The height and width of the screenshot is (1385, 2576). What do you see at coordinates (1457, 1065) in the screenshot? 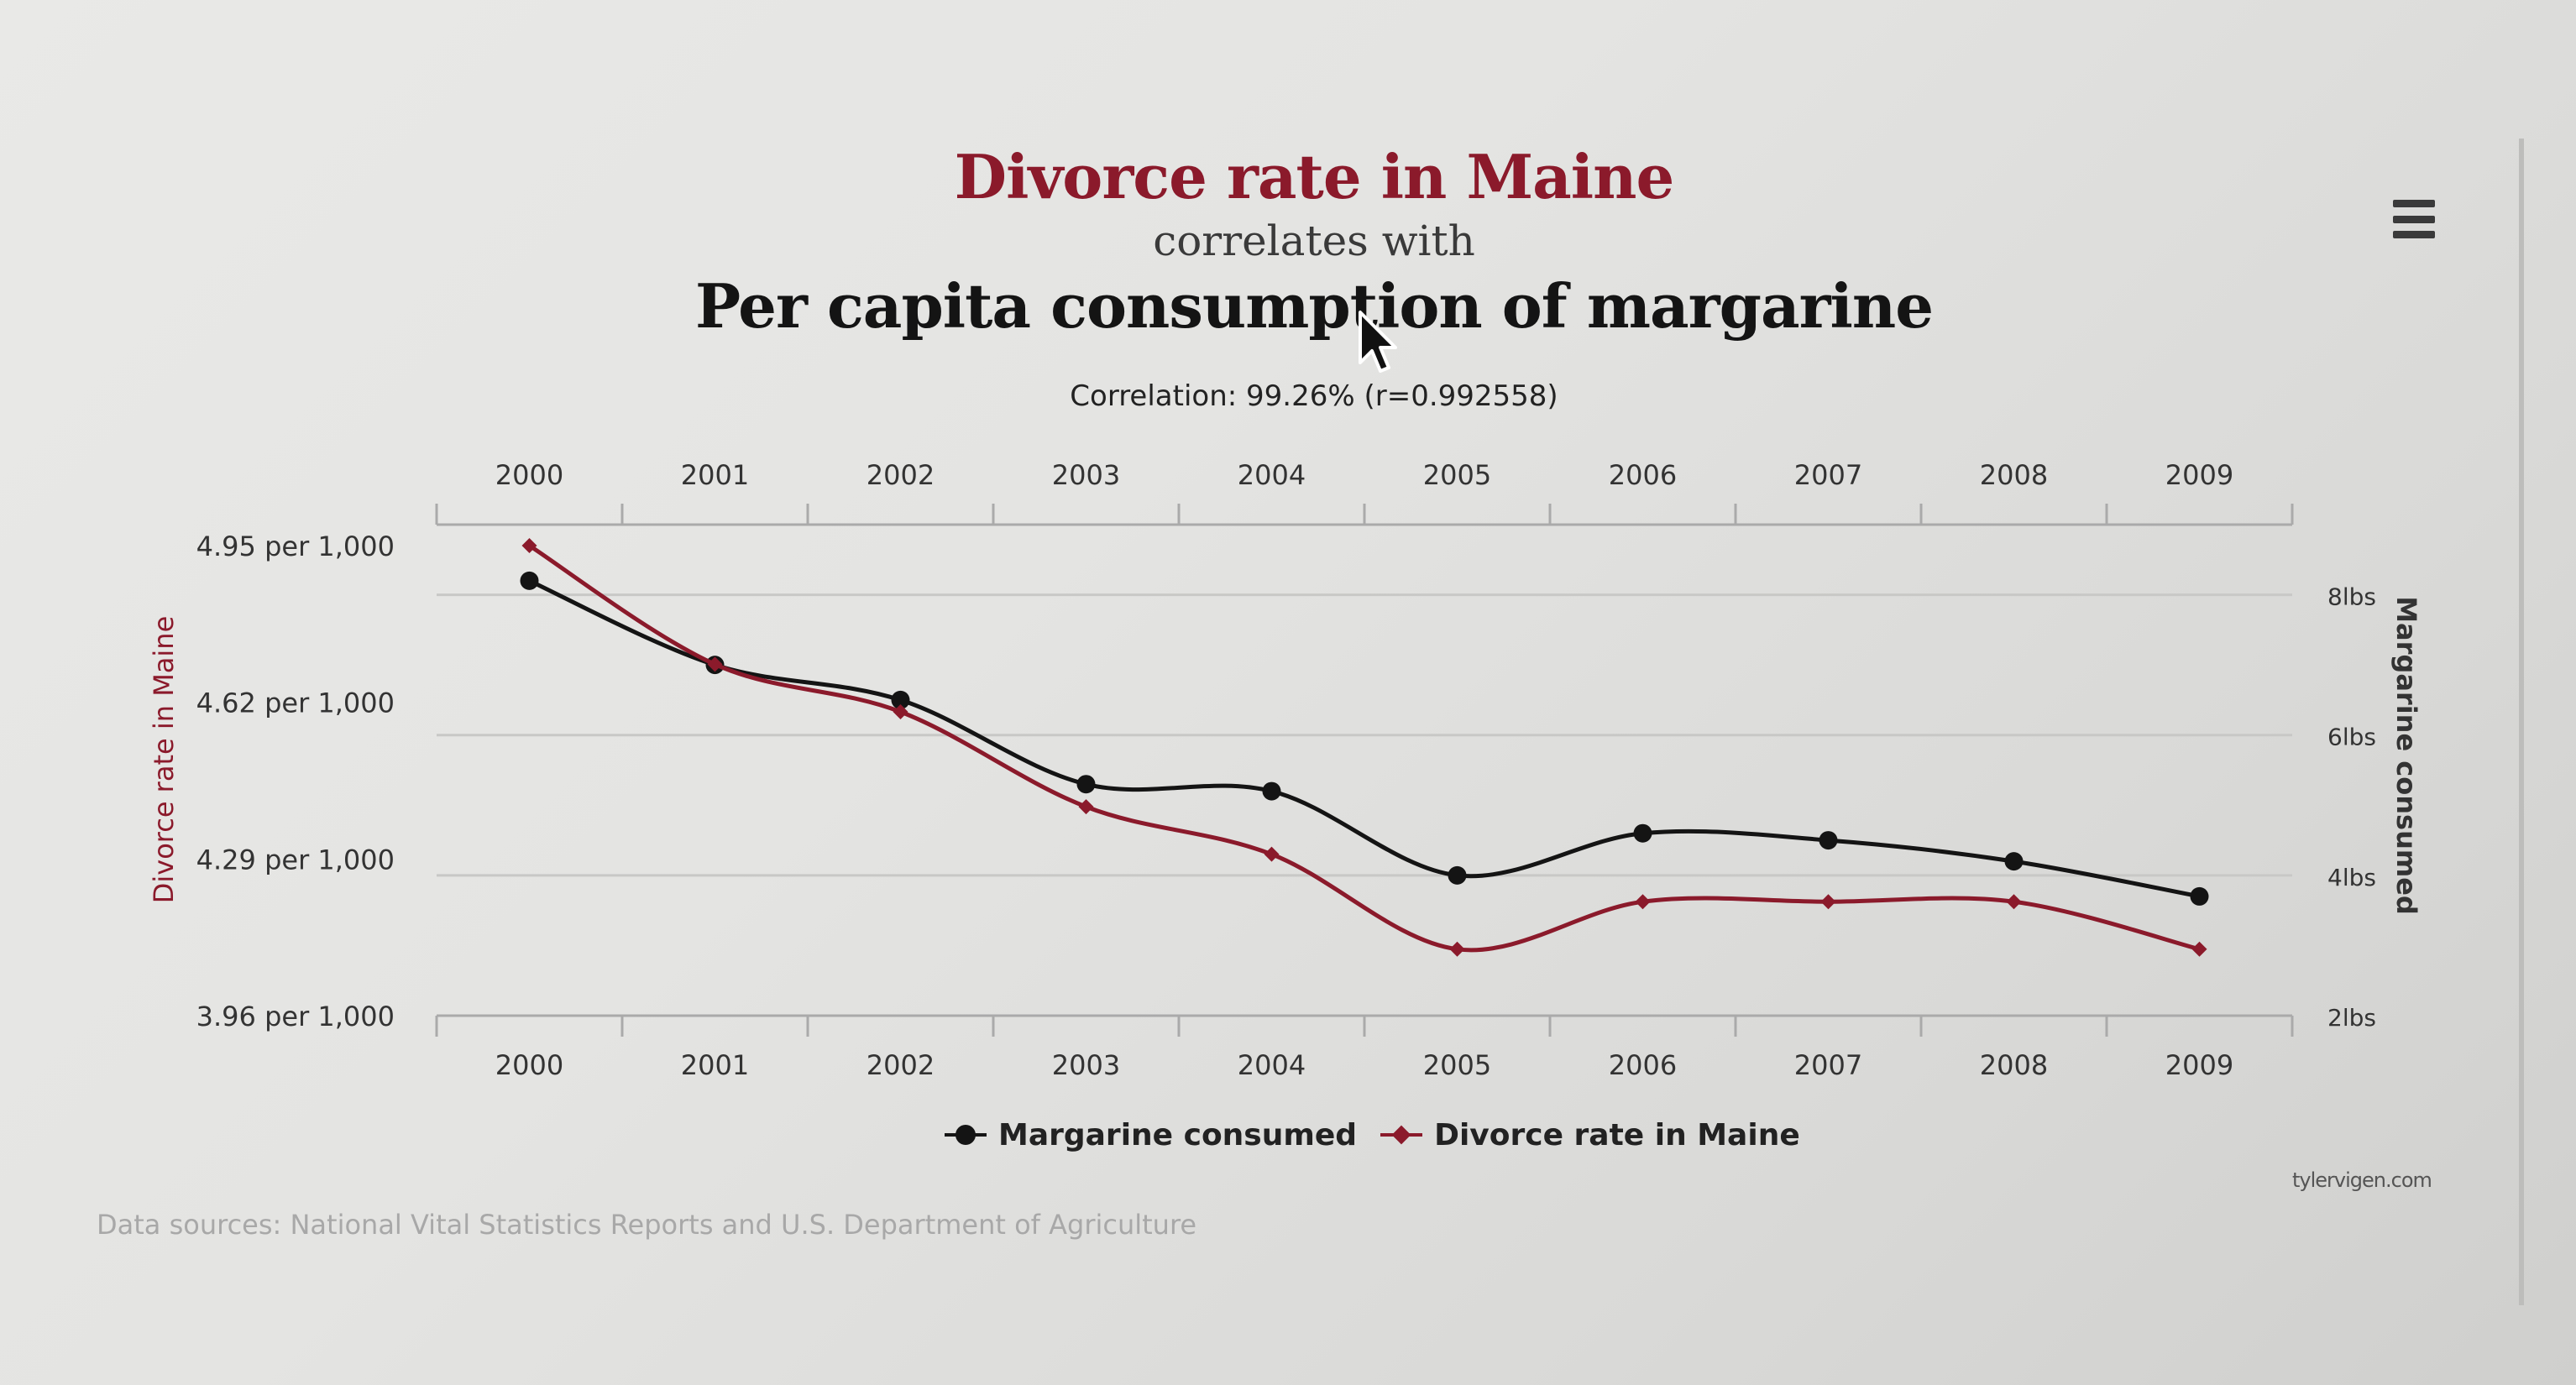
I see `bottom-x-tick-label: 2005` at bounding box center [1457, 1065].